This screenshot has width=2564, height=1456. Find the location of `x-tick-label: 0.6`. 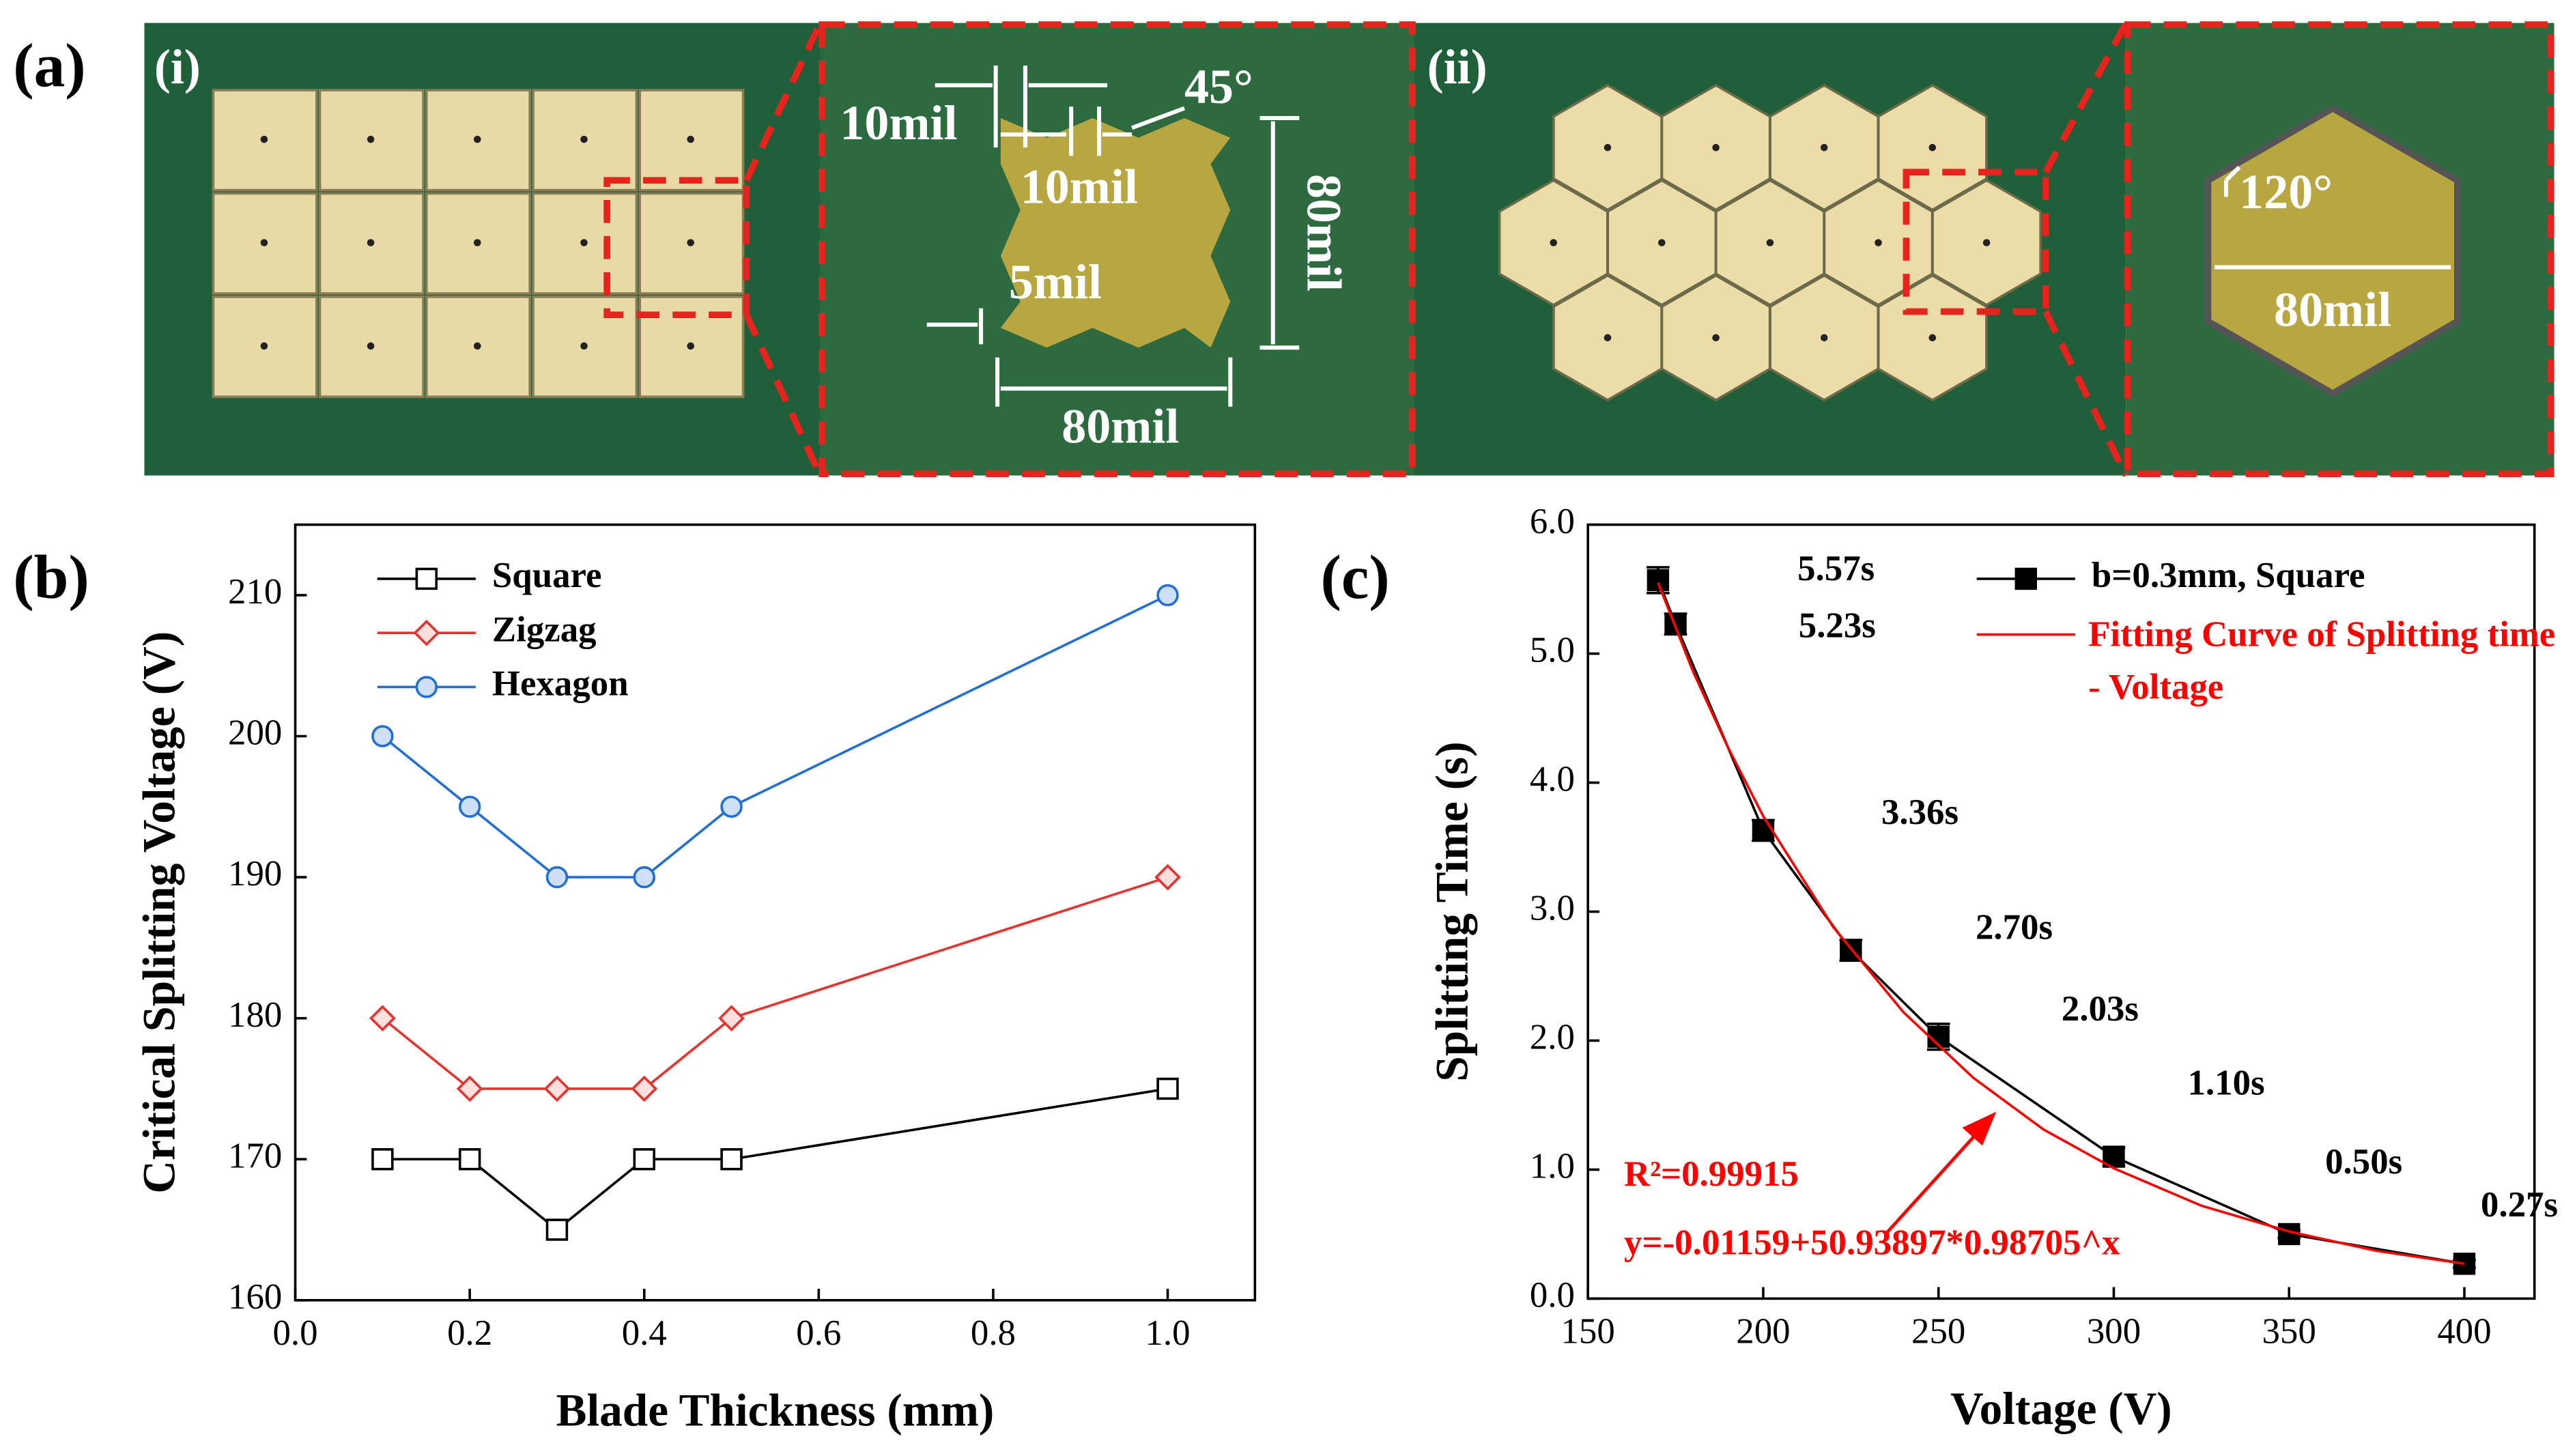

x-tick-label: 0.6 is located at coordinates (818, 1333).